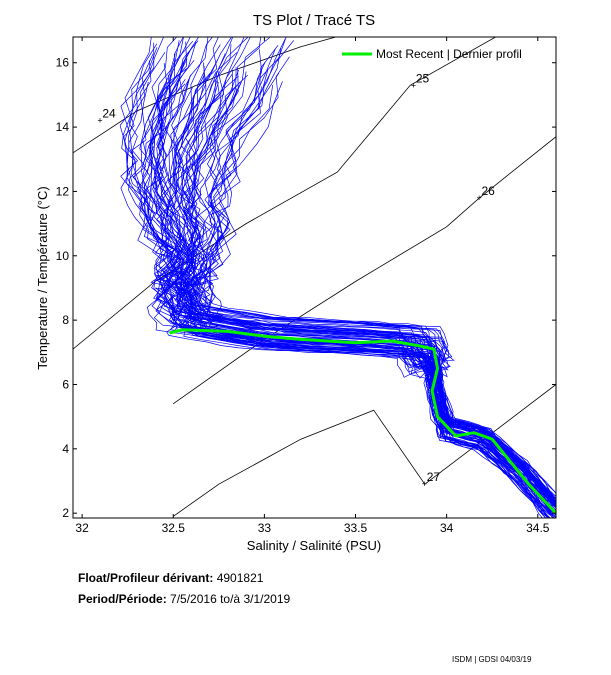 The width and height of the screenshot is (611, 675). What do you see at coordinates (42, 277) in the screenshot?
I see `y-axis-label: Temperature / Température (°C)` at bounding box center [42, 277].